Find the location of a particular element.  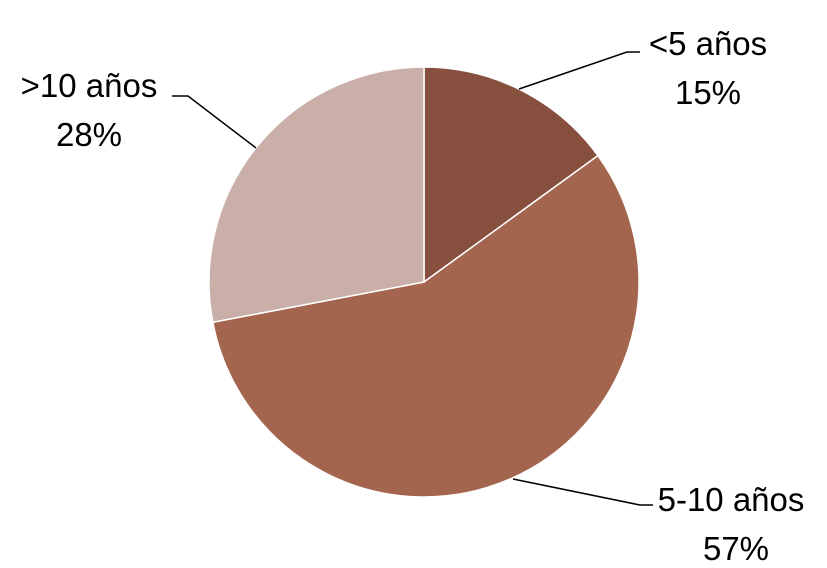

slice-value-over-10: 28% is located at coordinates (89, 134).